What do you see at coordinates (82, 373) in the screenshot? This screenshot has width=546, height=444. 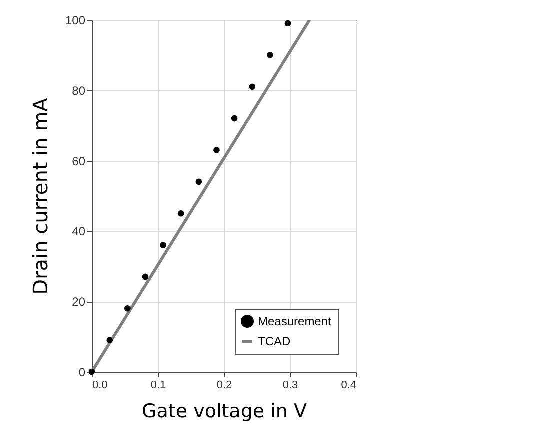 I see `y-tick-label: 0` at bounding box center [82, 373].